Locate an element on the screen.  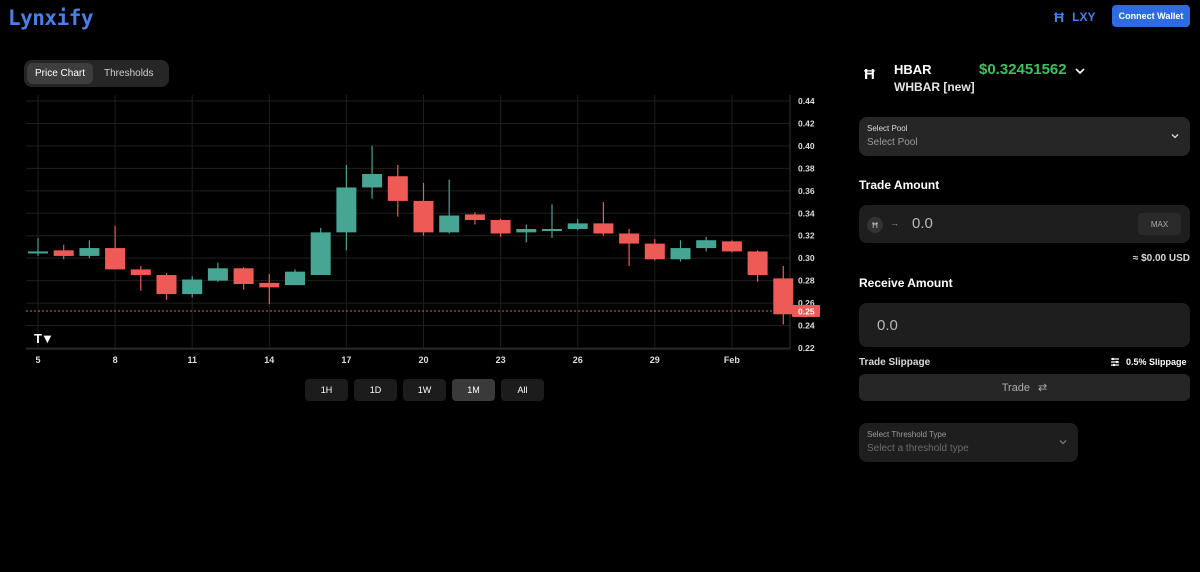
lxy-token-link: Ħ LXY is located at coordinates (1074, 17).